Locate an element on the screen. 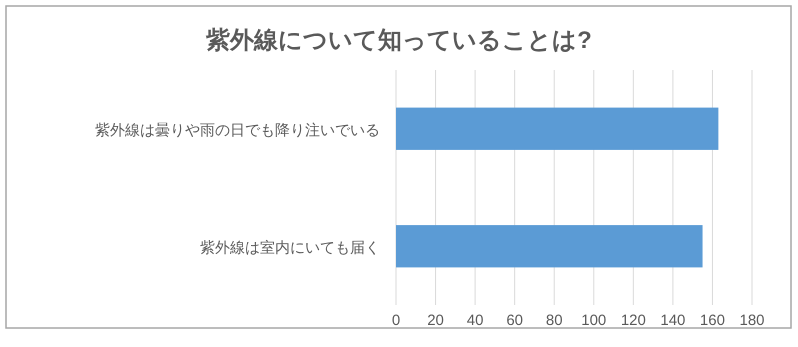 Image resolution: width=798 pixels, height=347 pixels. x-tick-label: 140 is located at coordinates (673, 320).